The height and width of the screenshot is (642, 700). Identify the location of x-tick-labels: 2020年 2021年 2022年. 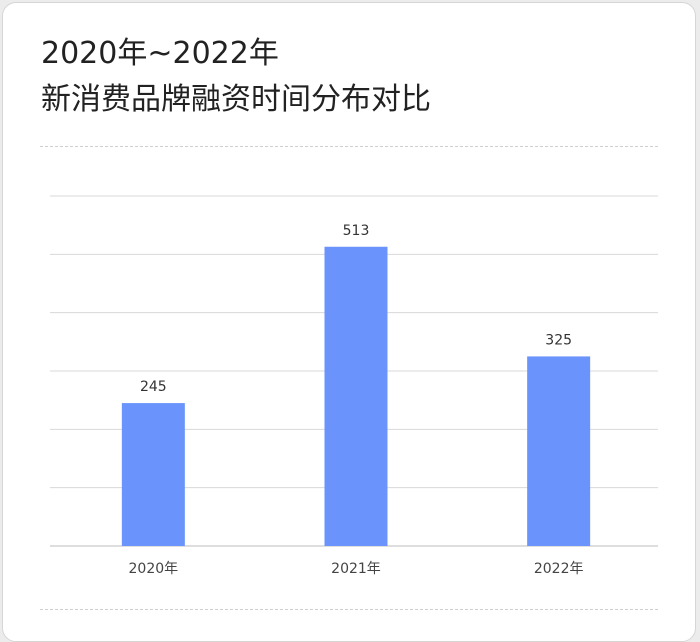
(356, 569).